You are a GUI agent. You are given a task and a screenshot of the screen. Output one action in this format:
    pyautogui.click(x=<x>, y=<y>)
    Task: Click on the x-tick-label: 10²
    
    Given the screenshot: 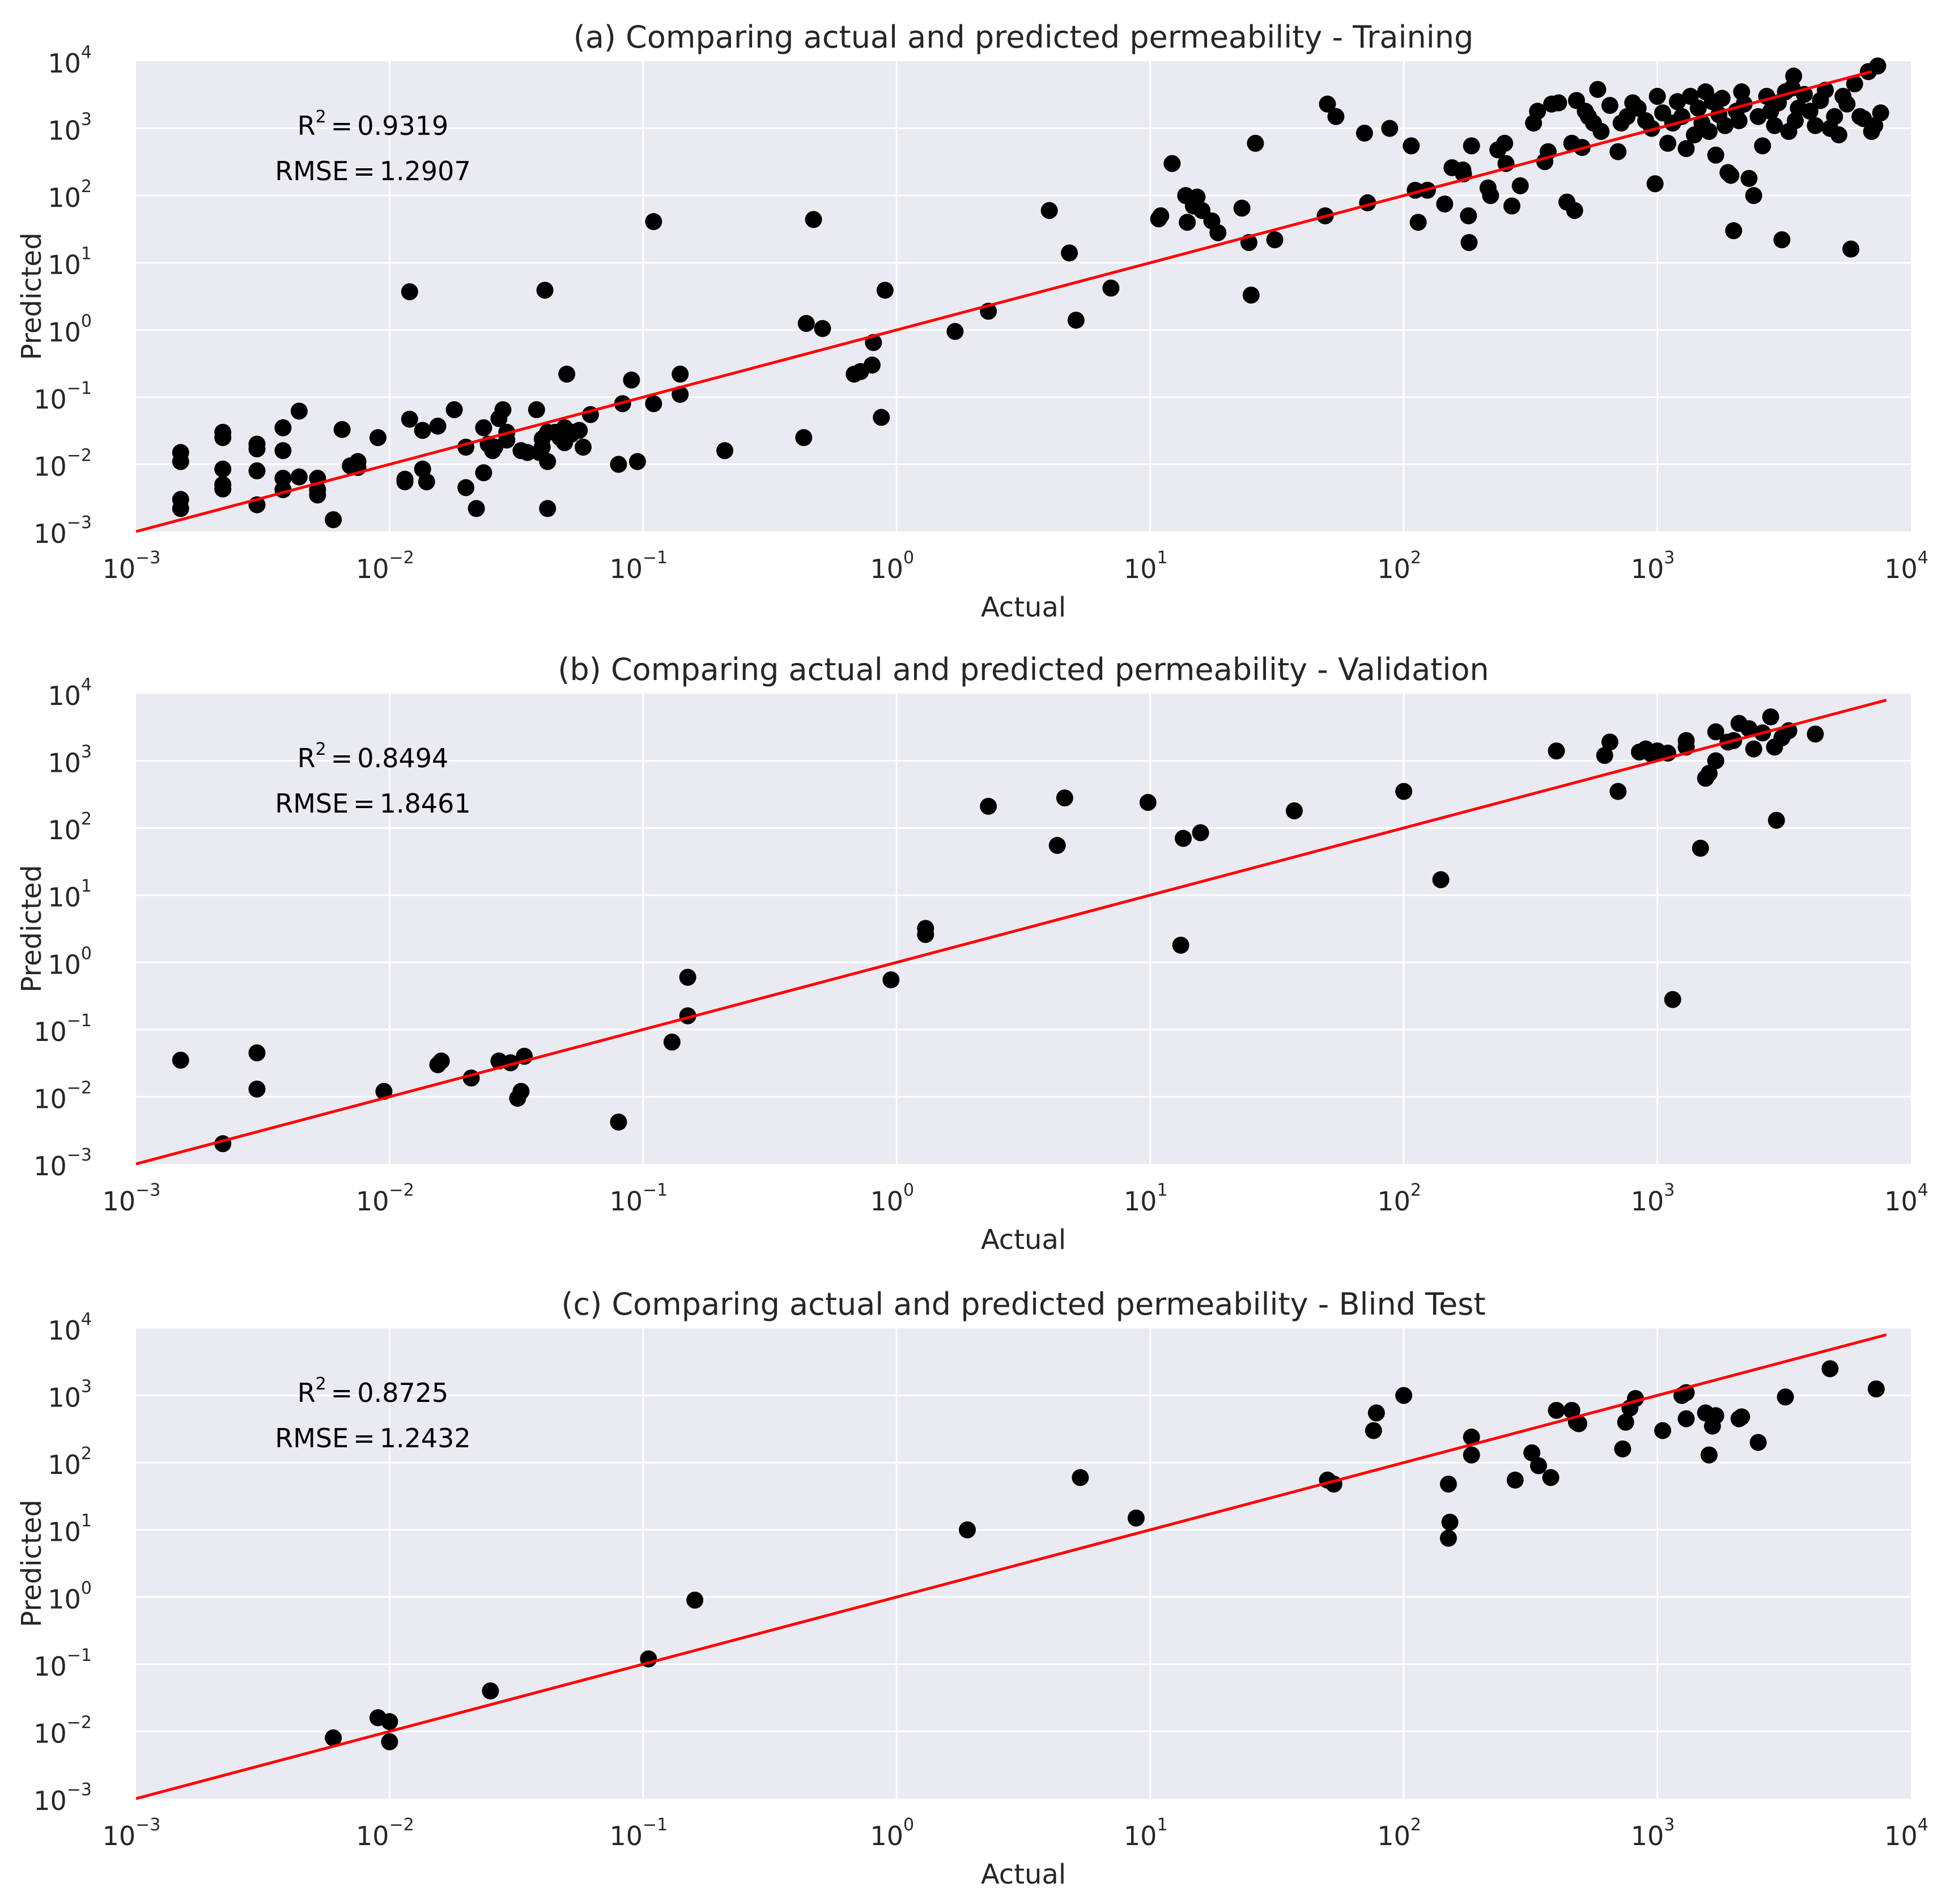 What is the action you would take?
    pyautogui.click(x=1399, y=1833)
    